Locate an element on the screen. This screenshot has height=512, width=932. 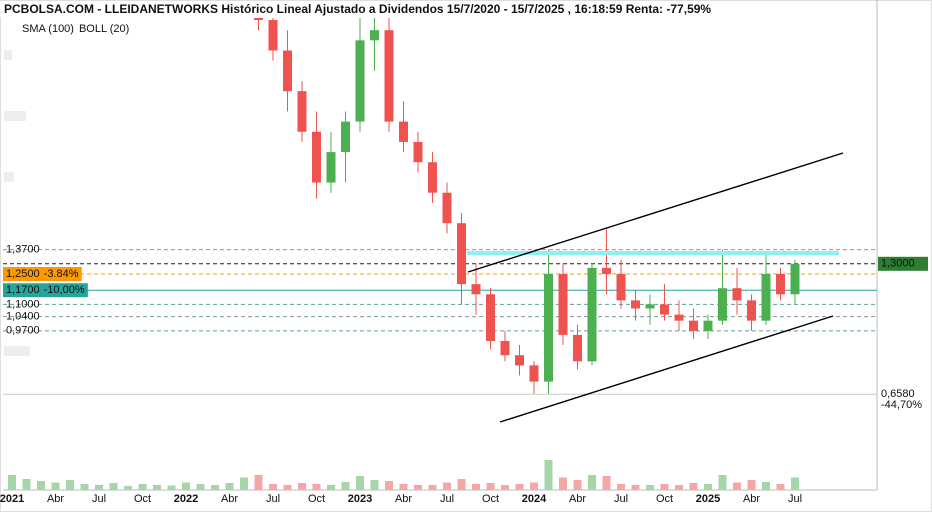
legend-entry: BOLL (20) is located at coordinates (104, 29).